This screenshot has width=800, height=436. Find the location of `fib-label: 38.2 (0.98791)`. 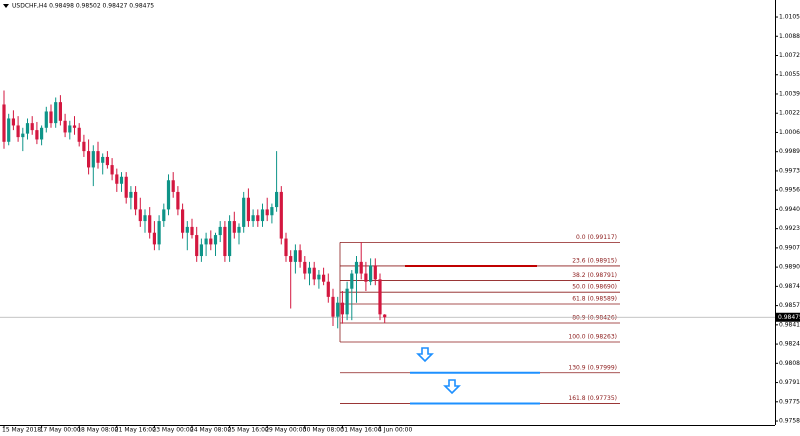

fib-label: 38.2 (0.98791) is located at coordinates (594, 275).